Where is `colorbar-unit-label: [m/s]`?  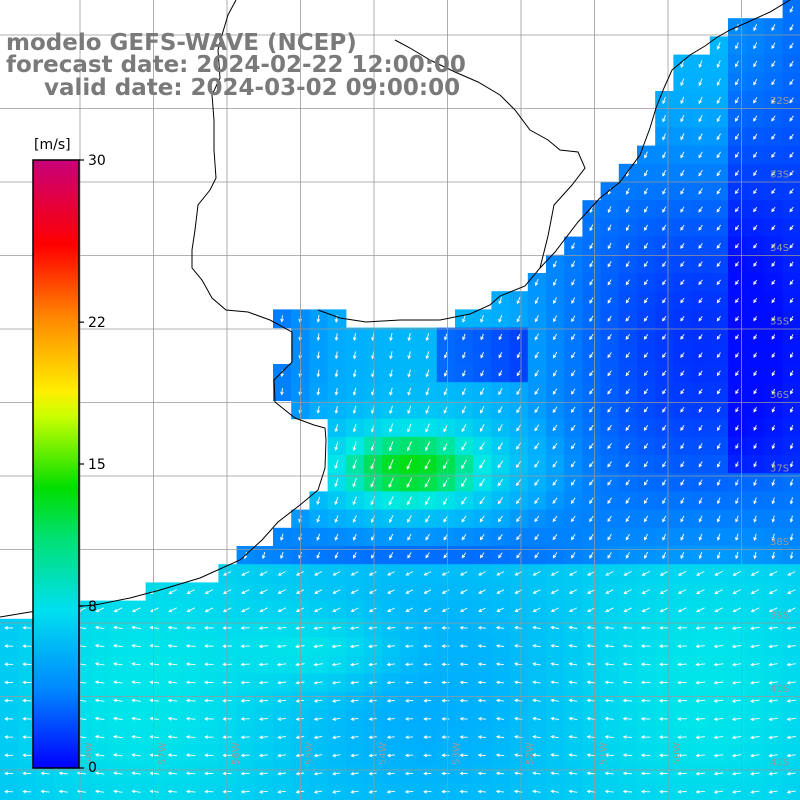 colorbar-unit-label: [m/s] is located at coordinates (52, 145).